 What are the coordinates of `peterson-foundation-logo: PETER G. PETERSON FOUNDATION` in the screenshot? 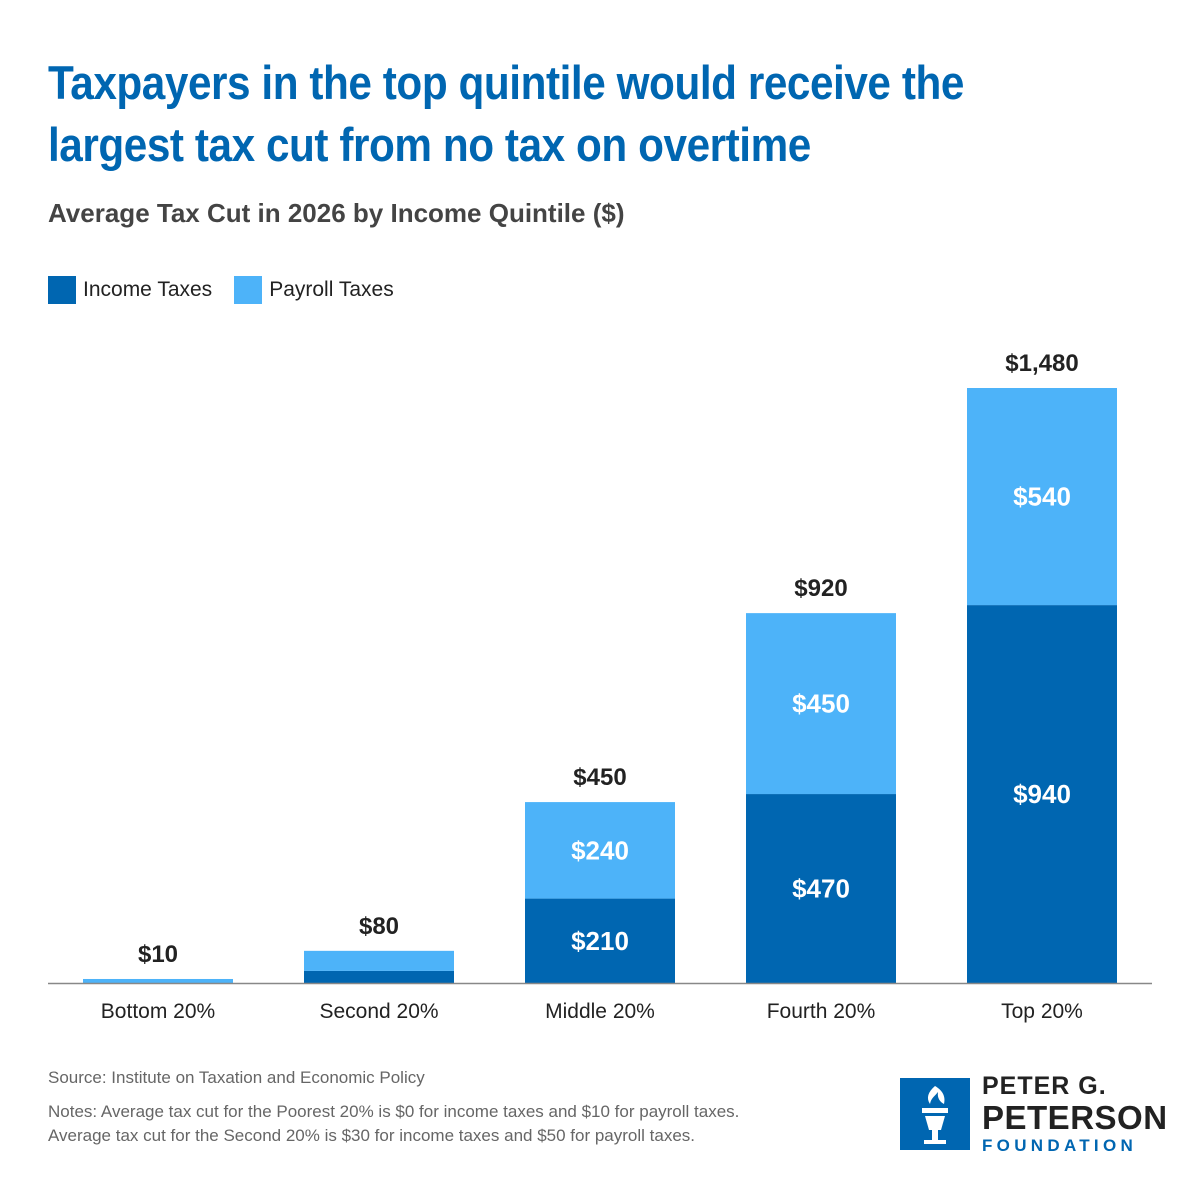 It's located at (1034, 1114).